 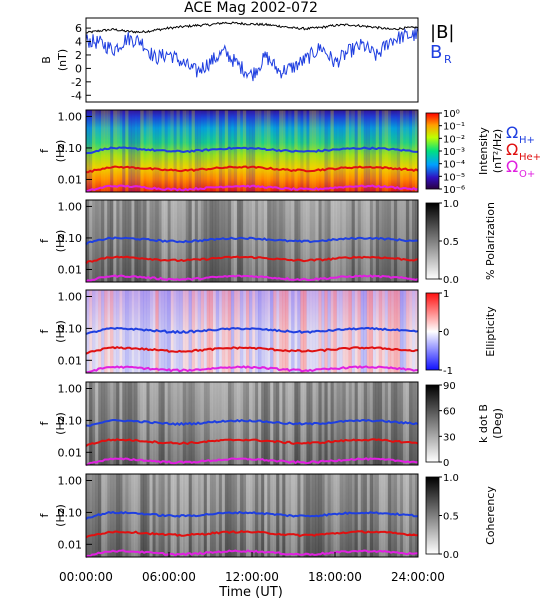 What do you see at coordinates (483, 151) in the screenshot?
I see `colorbar-label: Intensity` at bounding box center [483, 151].